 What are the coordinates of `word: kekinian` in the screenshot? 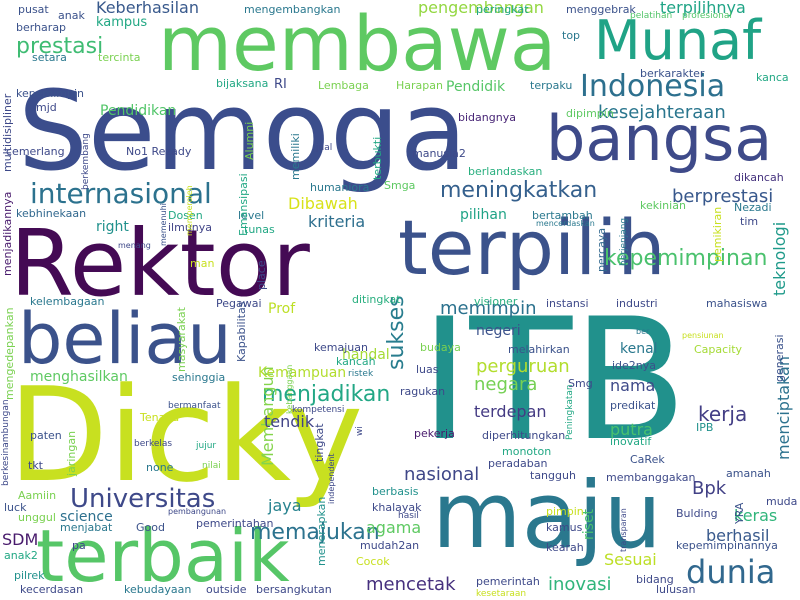 It's located at (663, 205).